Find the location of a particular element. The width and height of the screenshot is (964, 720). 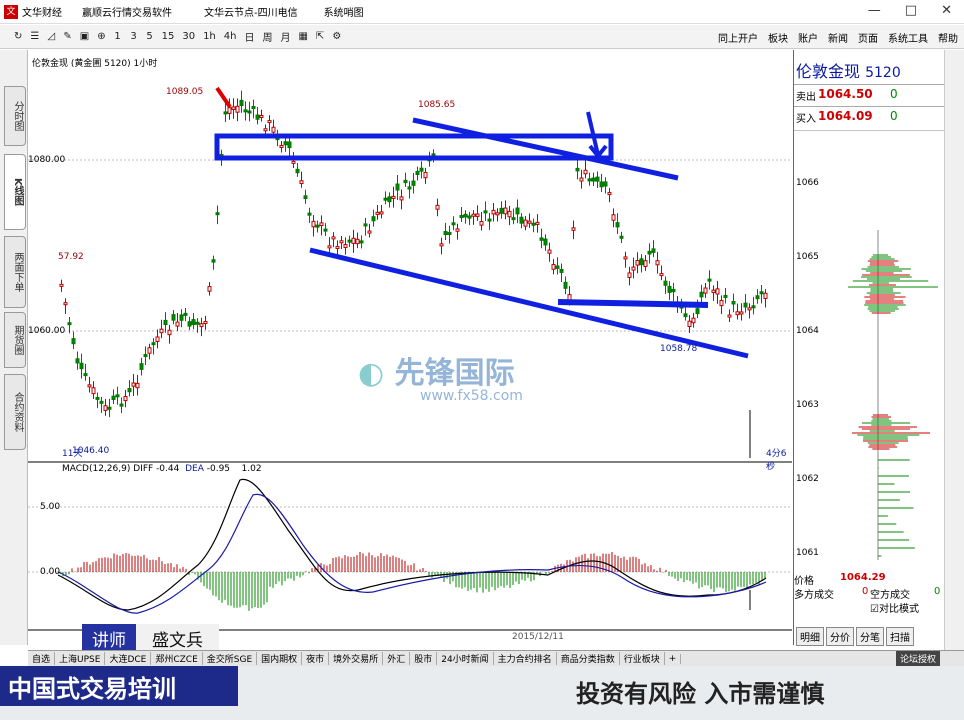

period-5: 5 is located at coordinates (149, 36).